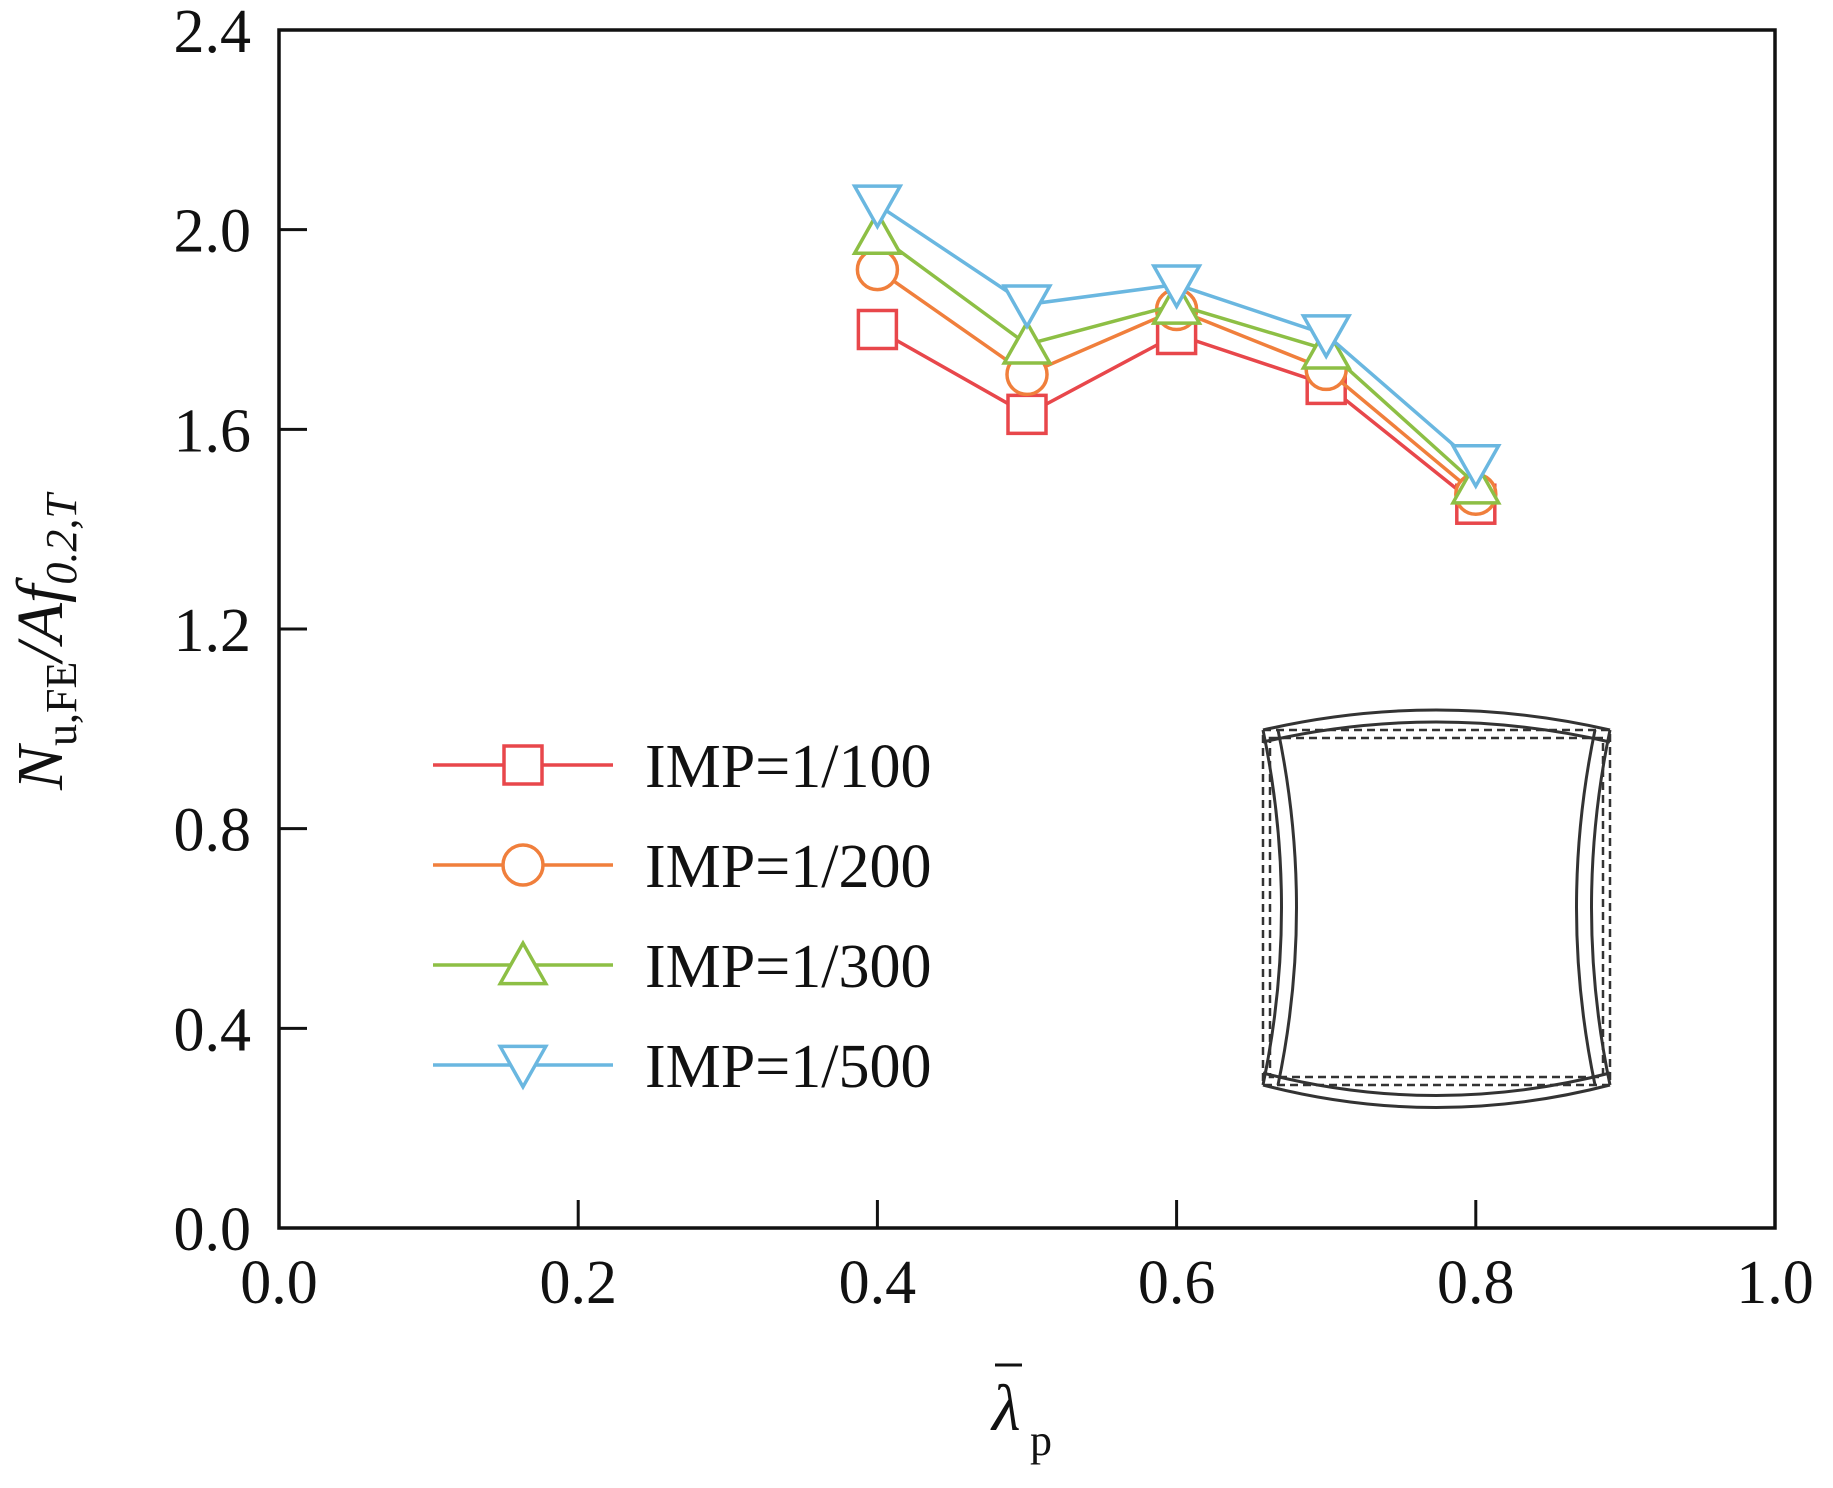  What do you see at coordinates (578, 1283) in the screenshot?
I see `x-tick-label: 0.2` at bounding box center [578, 1283].